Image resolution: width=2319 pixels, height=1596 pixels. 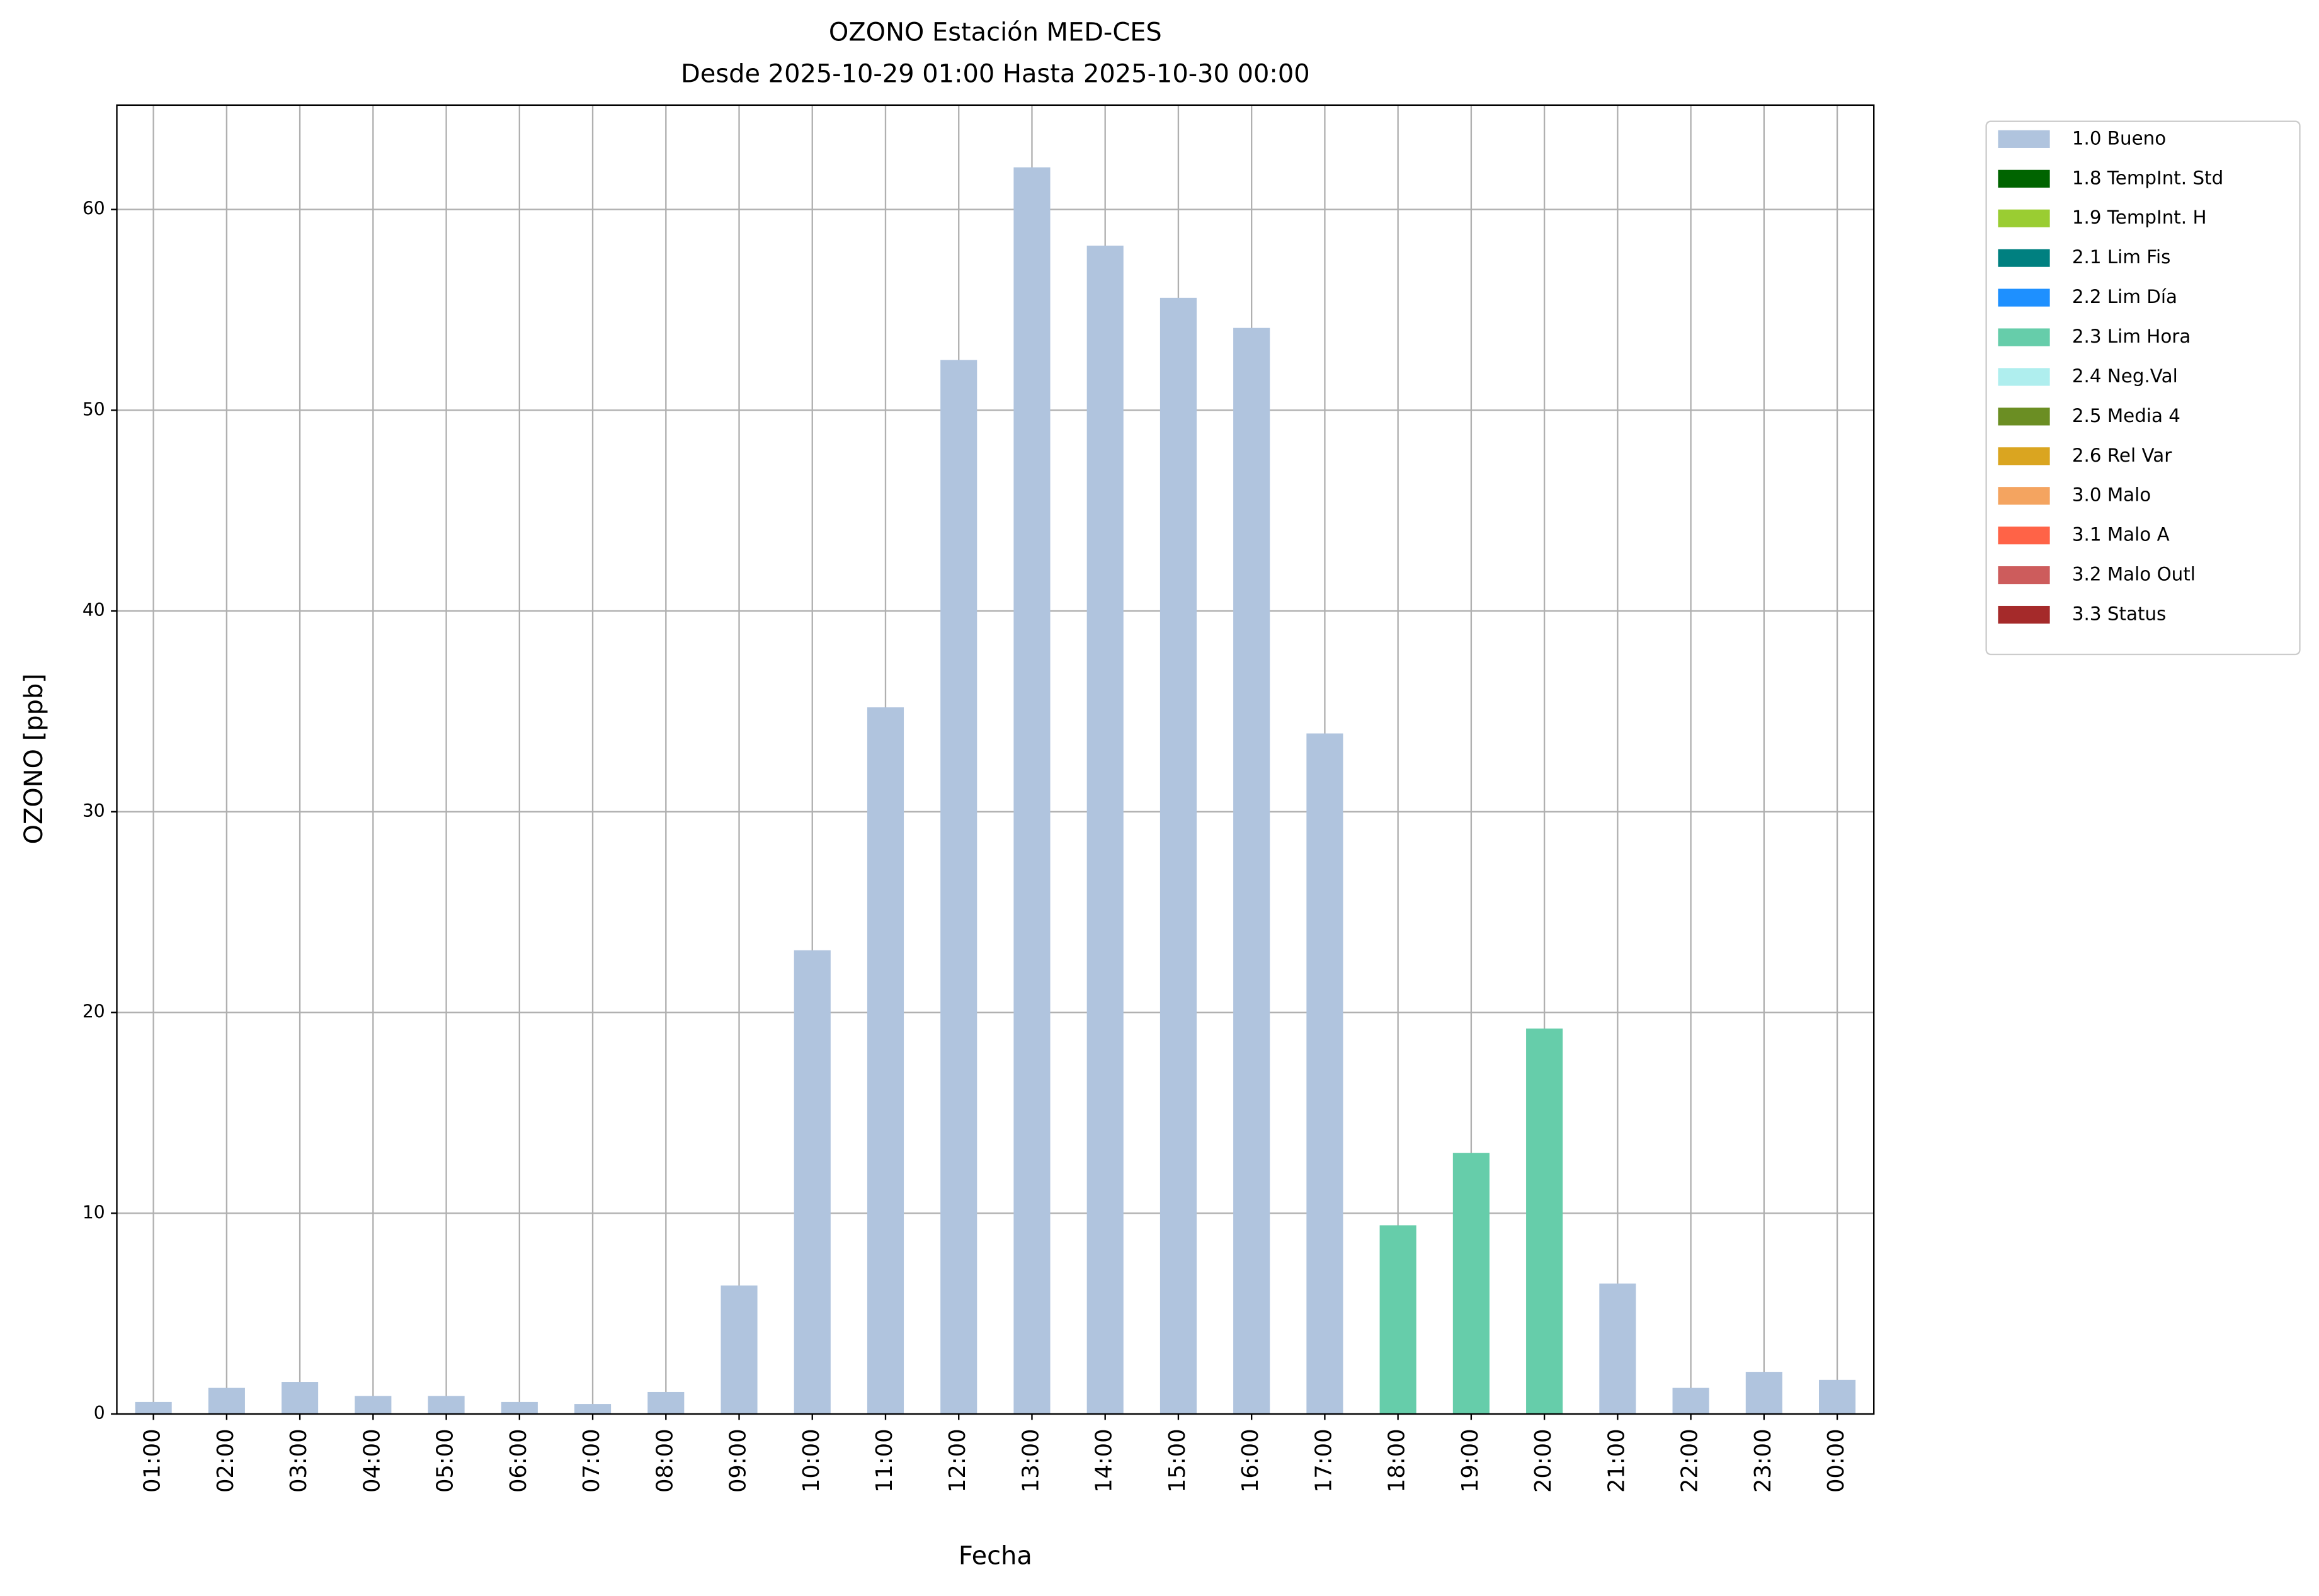 What do you see at coordinates (2122, 455) in the screenshot?
I see `legend-label: 2.6 Rel Var` at bounding box center [2122, 455].